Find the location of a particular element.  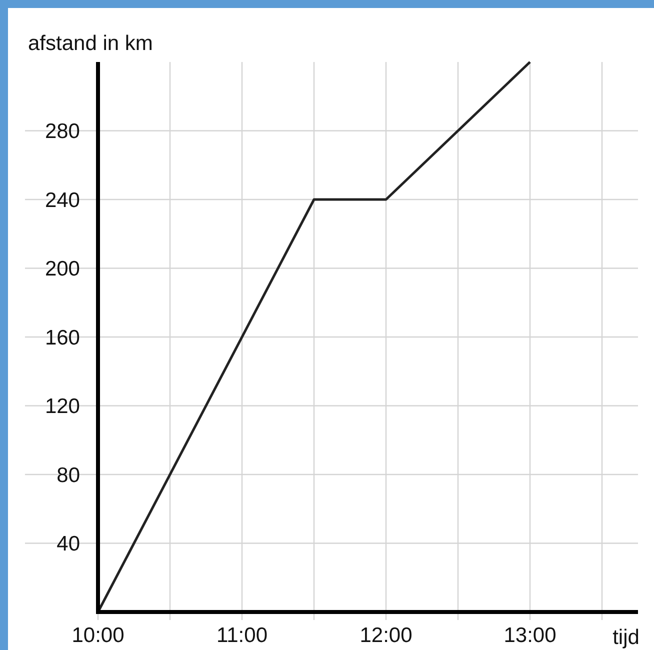

x-axis-title: tijd is located at coordinates (626, 637).